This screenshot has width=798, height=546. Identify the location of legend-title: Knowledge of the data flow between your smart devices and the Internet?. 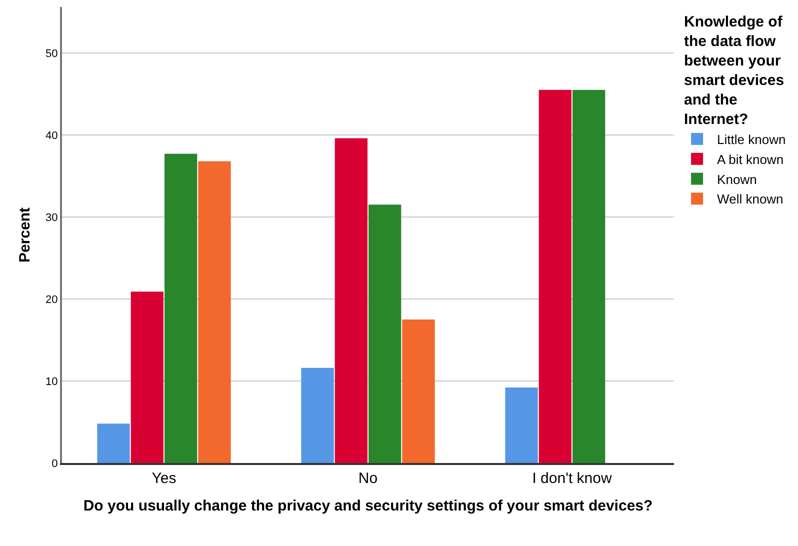
(734, 71).